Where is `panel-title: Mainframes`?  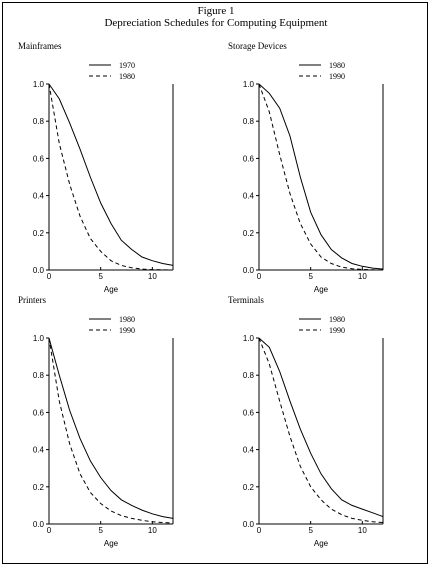 panel-title: Mainframes is located at coordinates (40, 46).